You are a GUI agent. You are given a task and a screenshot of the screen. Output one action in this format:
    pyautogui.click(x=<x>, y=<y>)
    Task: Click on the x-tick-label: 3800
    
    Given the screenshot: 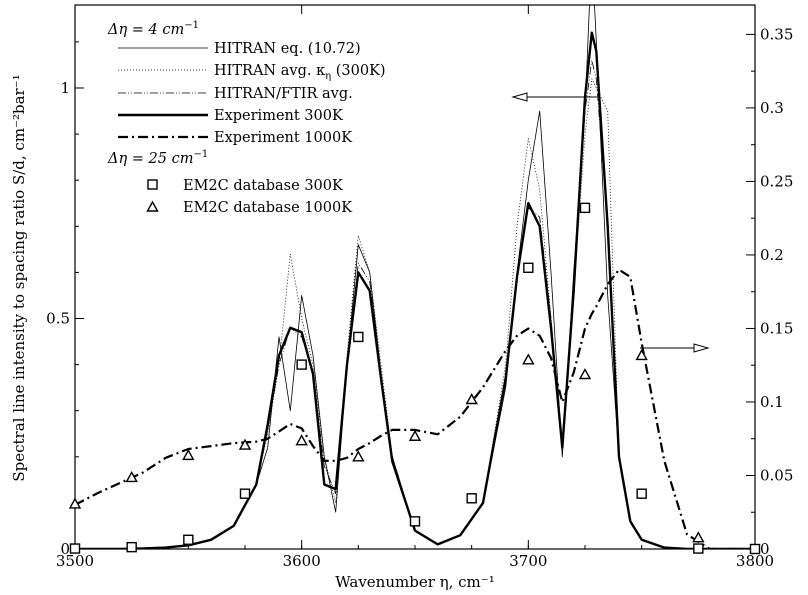 What is the action you would take?
    pyautogui.click(x=755, y=561)
    